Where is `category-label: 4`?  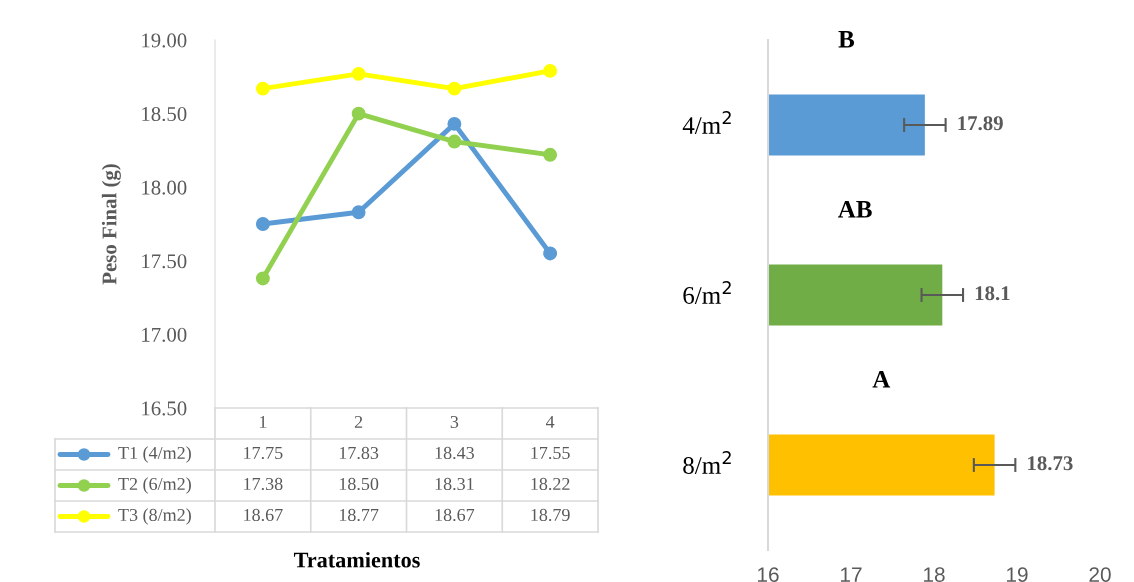 category-label: 4 is located at coordinates (550, 421).